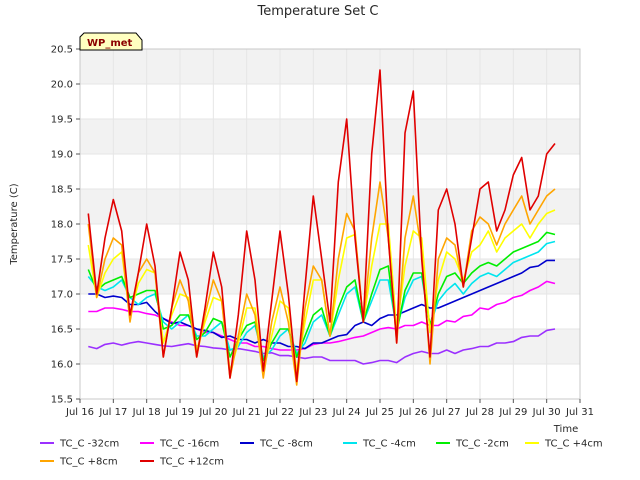 This screenshot has width=640, height=480. I want to click on badge-box, so click(111, 41).